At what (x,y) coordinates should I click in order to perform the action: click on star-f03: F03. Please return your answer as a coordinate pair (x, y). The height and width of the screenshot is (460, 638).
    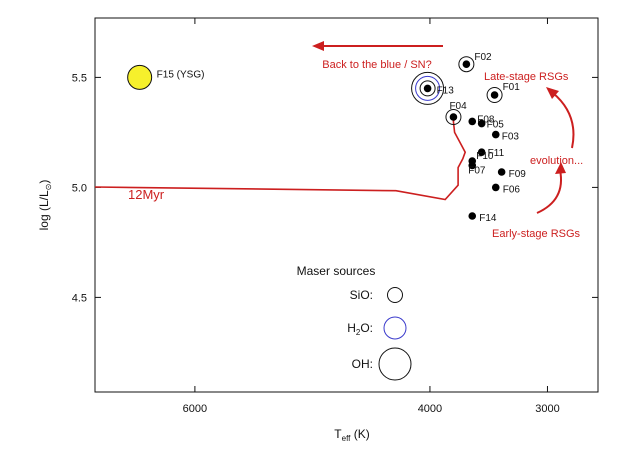
    Looking at the image, I should click on (505, 136).